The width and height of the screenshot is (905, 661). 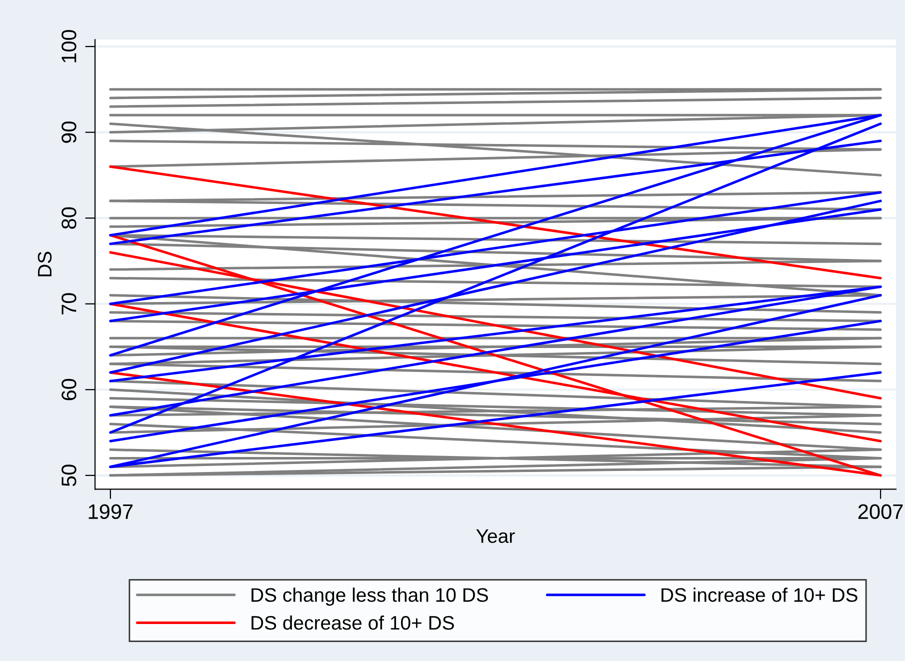 I want to click on y-tick-label: 90, so click(x=69, y=132).